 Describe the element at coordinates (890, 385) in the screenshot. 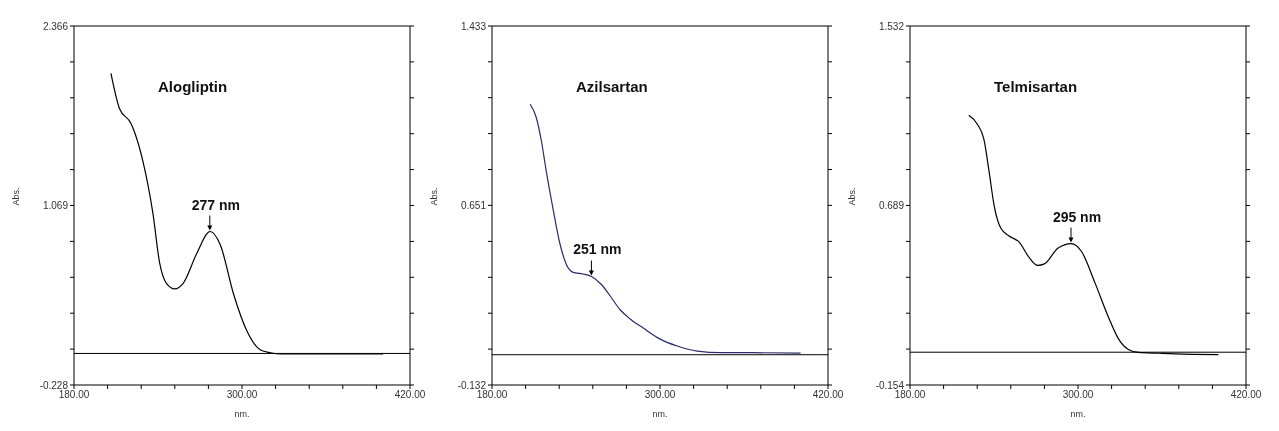

I see `y-tick-label: -0.154` at that location.